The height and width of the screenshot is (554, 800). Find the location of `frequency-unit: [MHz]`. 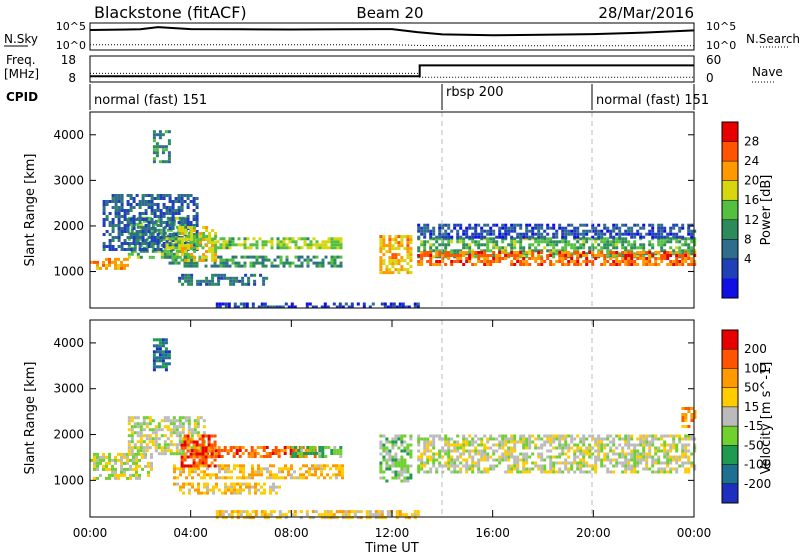

frequency-unit: [MHz] is located at coordinates (21, 74).